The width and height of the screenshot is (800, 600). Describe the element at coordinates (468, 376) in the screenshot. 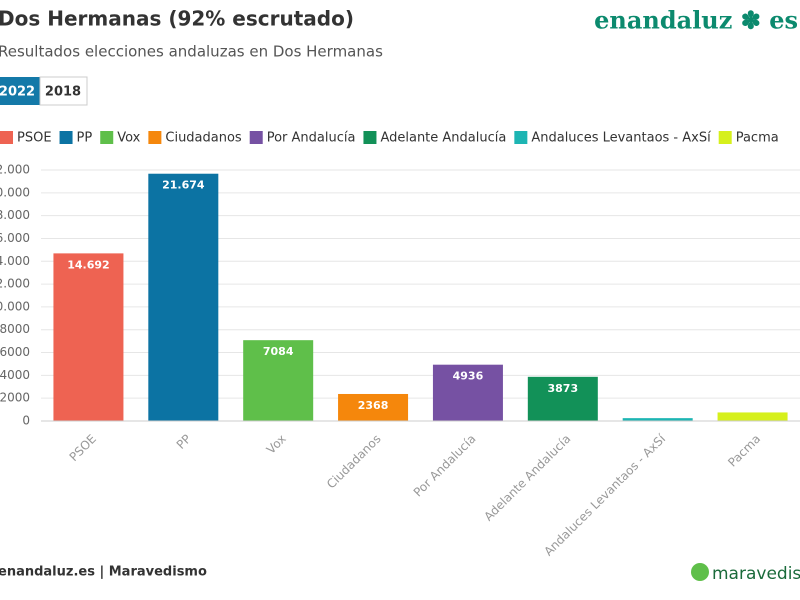

I see `value-label: 4936` at that location.